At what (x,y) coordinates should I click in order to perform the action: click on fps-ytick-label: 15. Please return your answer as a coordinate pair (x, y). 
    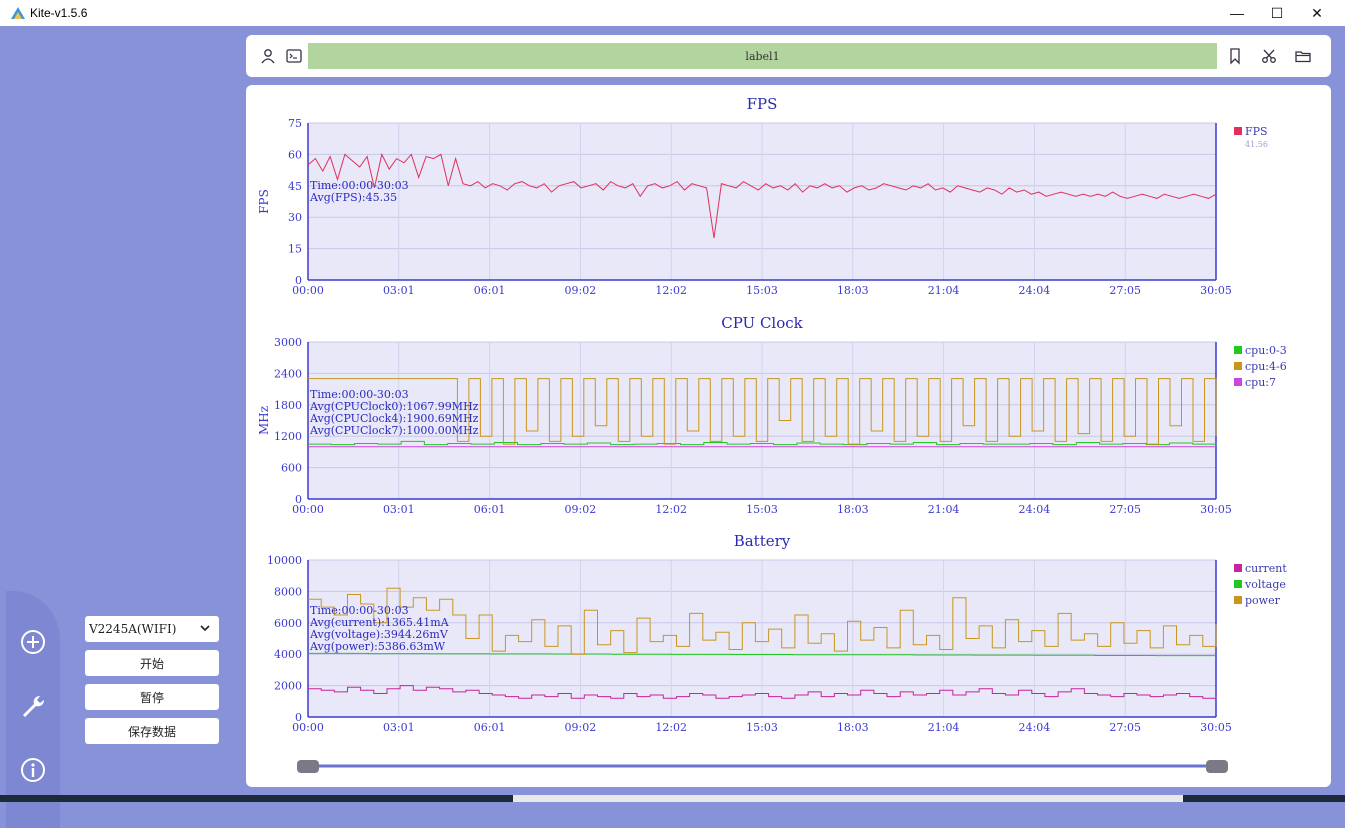
    Looking at the image, I should click on (295, 249).